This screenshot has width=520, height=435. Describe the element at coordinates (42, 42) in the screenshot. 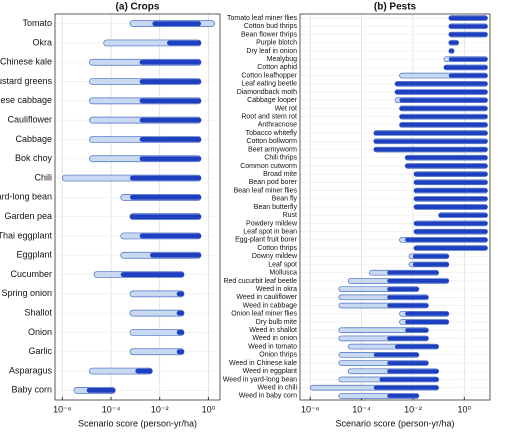

I see `category-label: Okra` at that location.